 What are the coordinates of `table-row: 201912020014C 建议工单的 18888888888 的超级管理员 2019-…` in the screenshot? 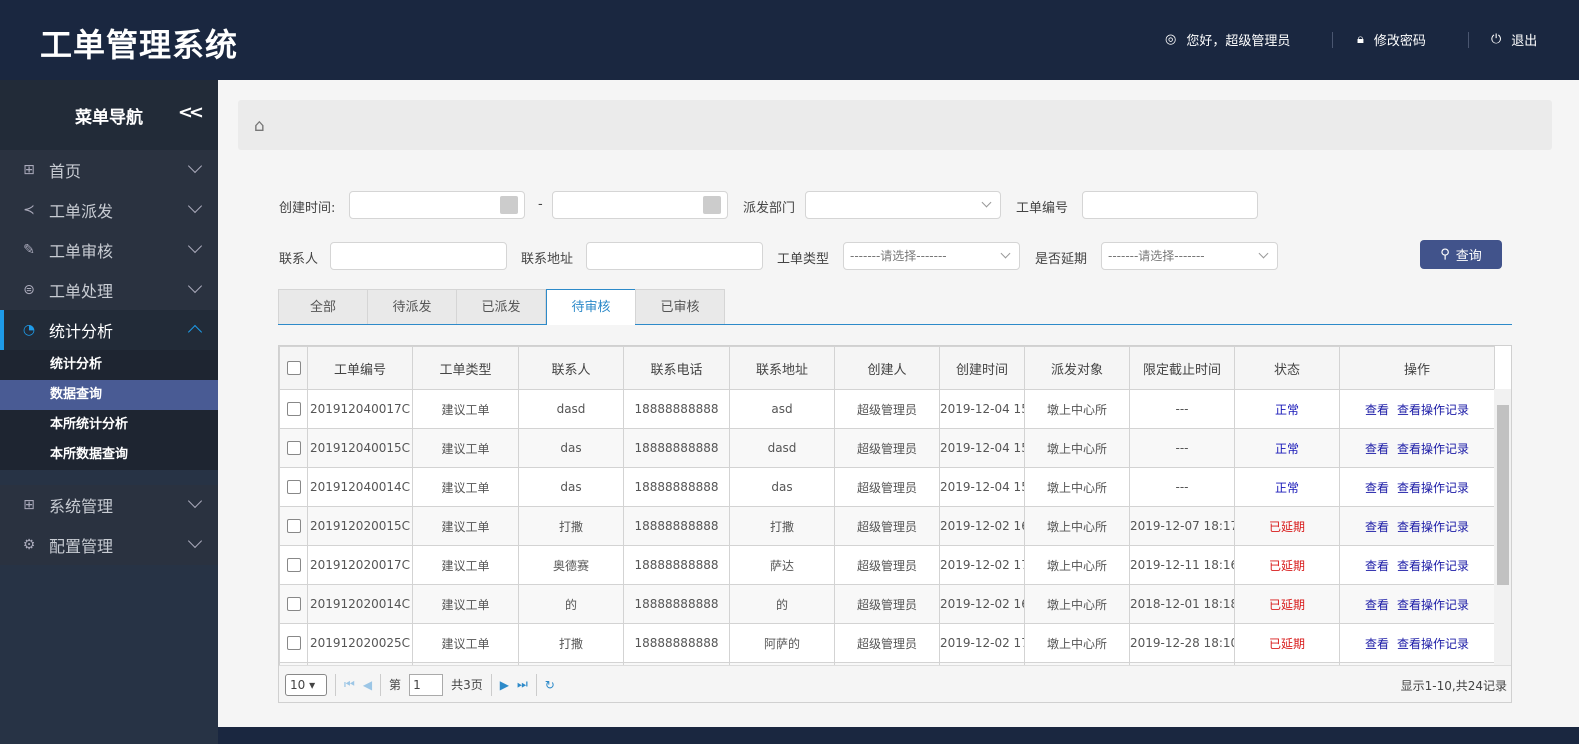 It's located at (886, 604).